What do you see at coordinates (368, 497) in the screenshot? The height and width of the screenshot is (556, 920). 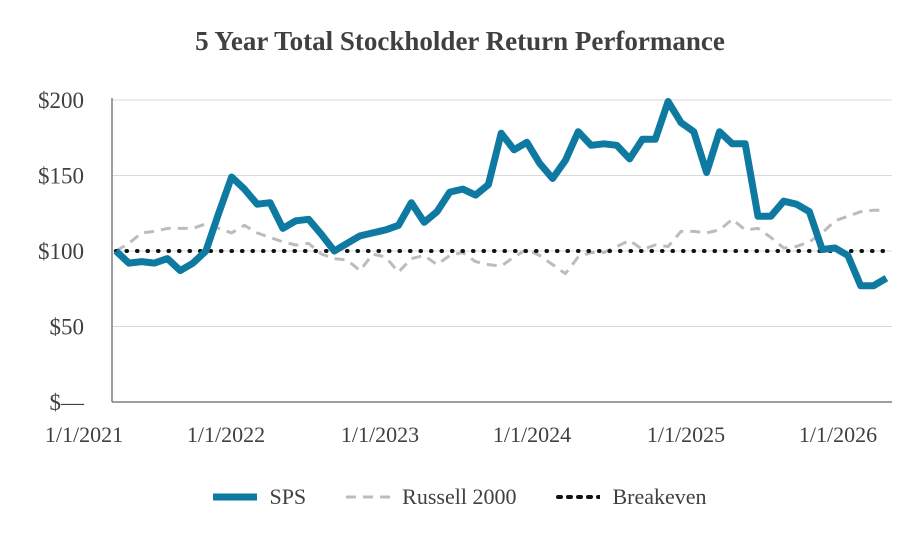 I see `legend-swatch-russell` at bounding box center [368, 497].